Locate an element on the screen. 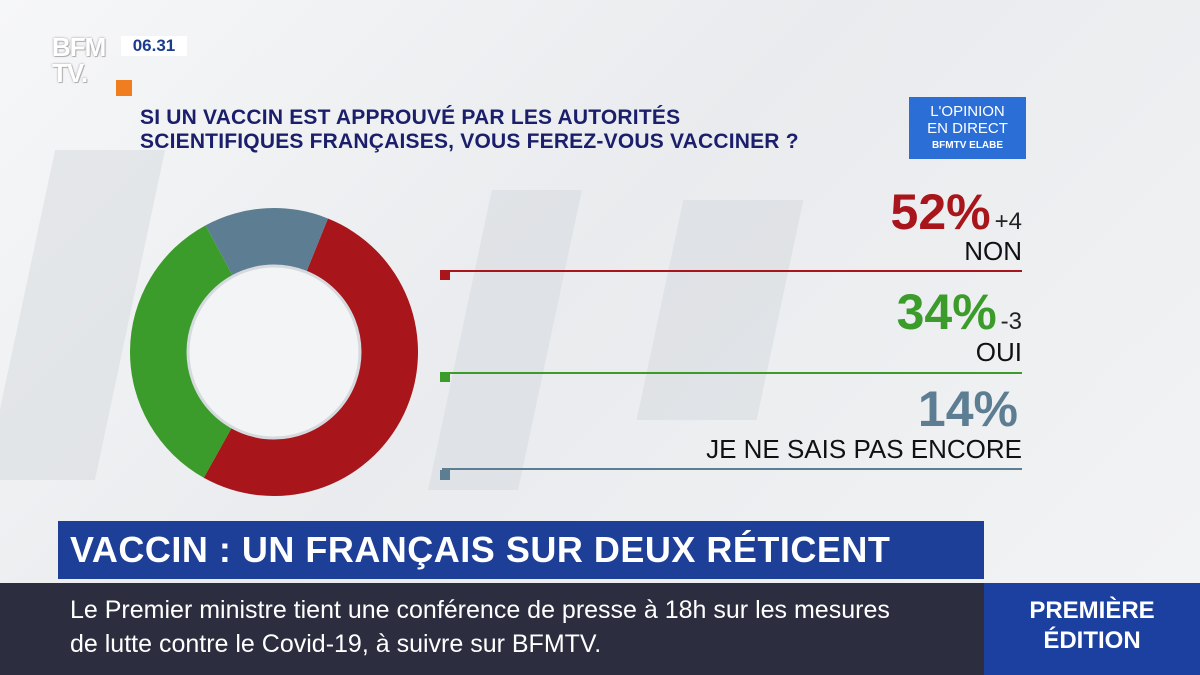 This screenshot has height=675, width=1200. category-label: OUI is located at coordinates (998, 352).